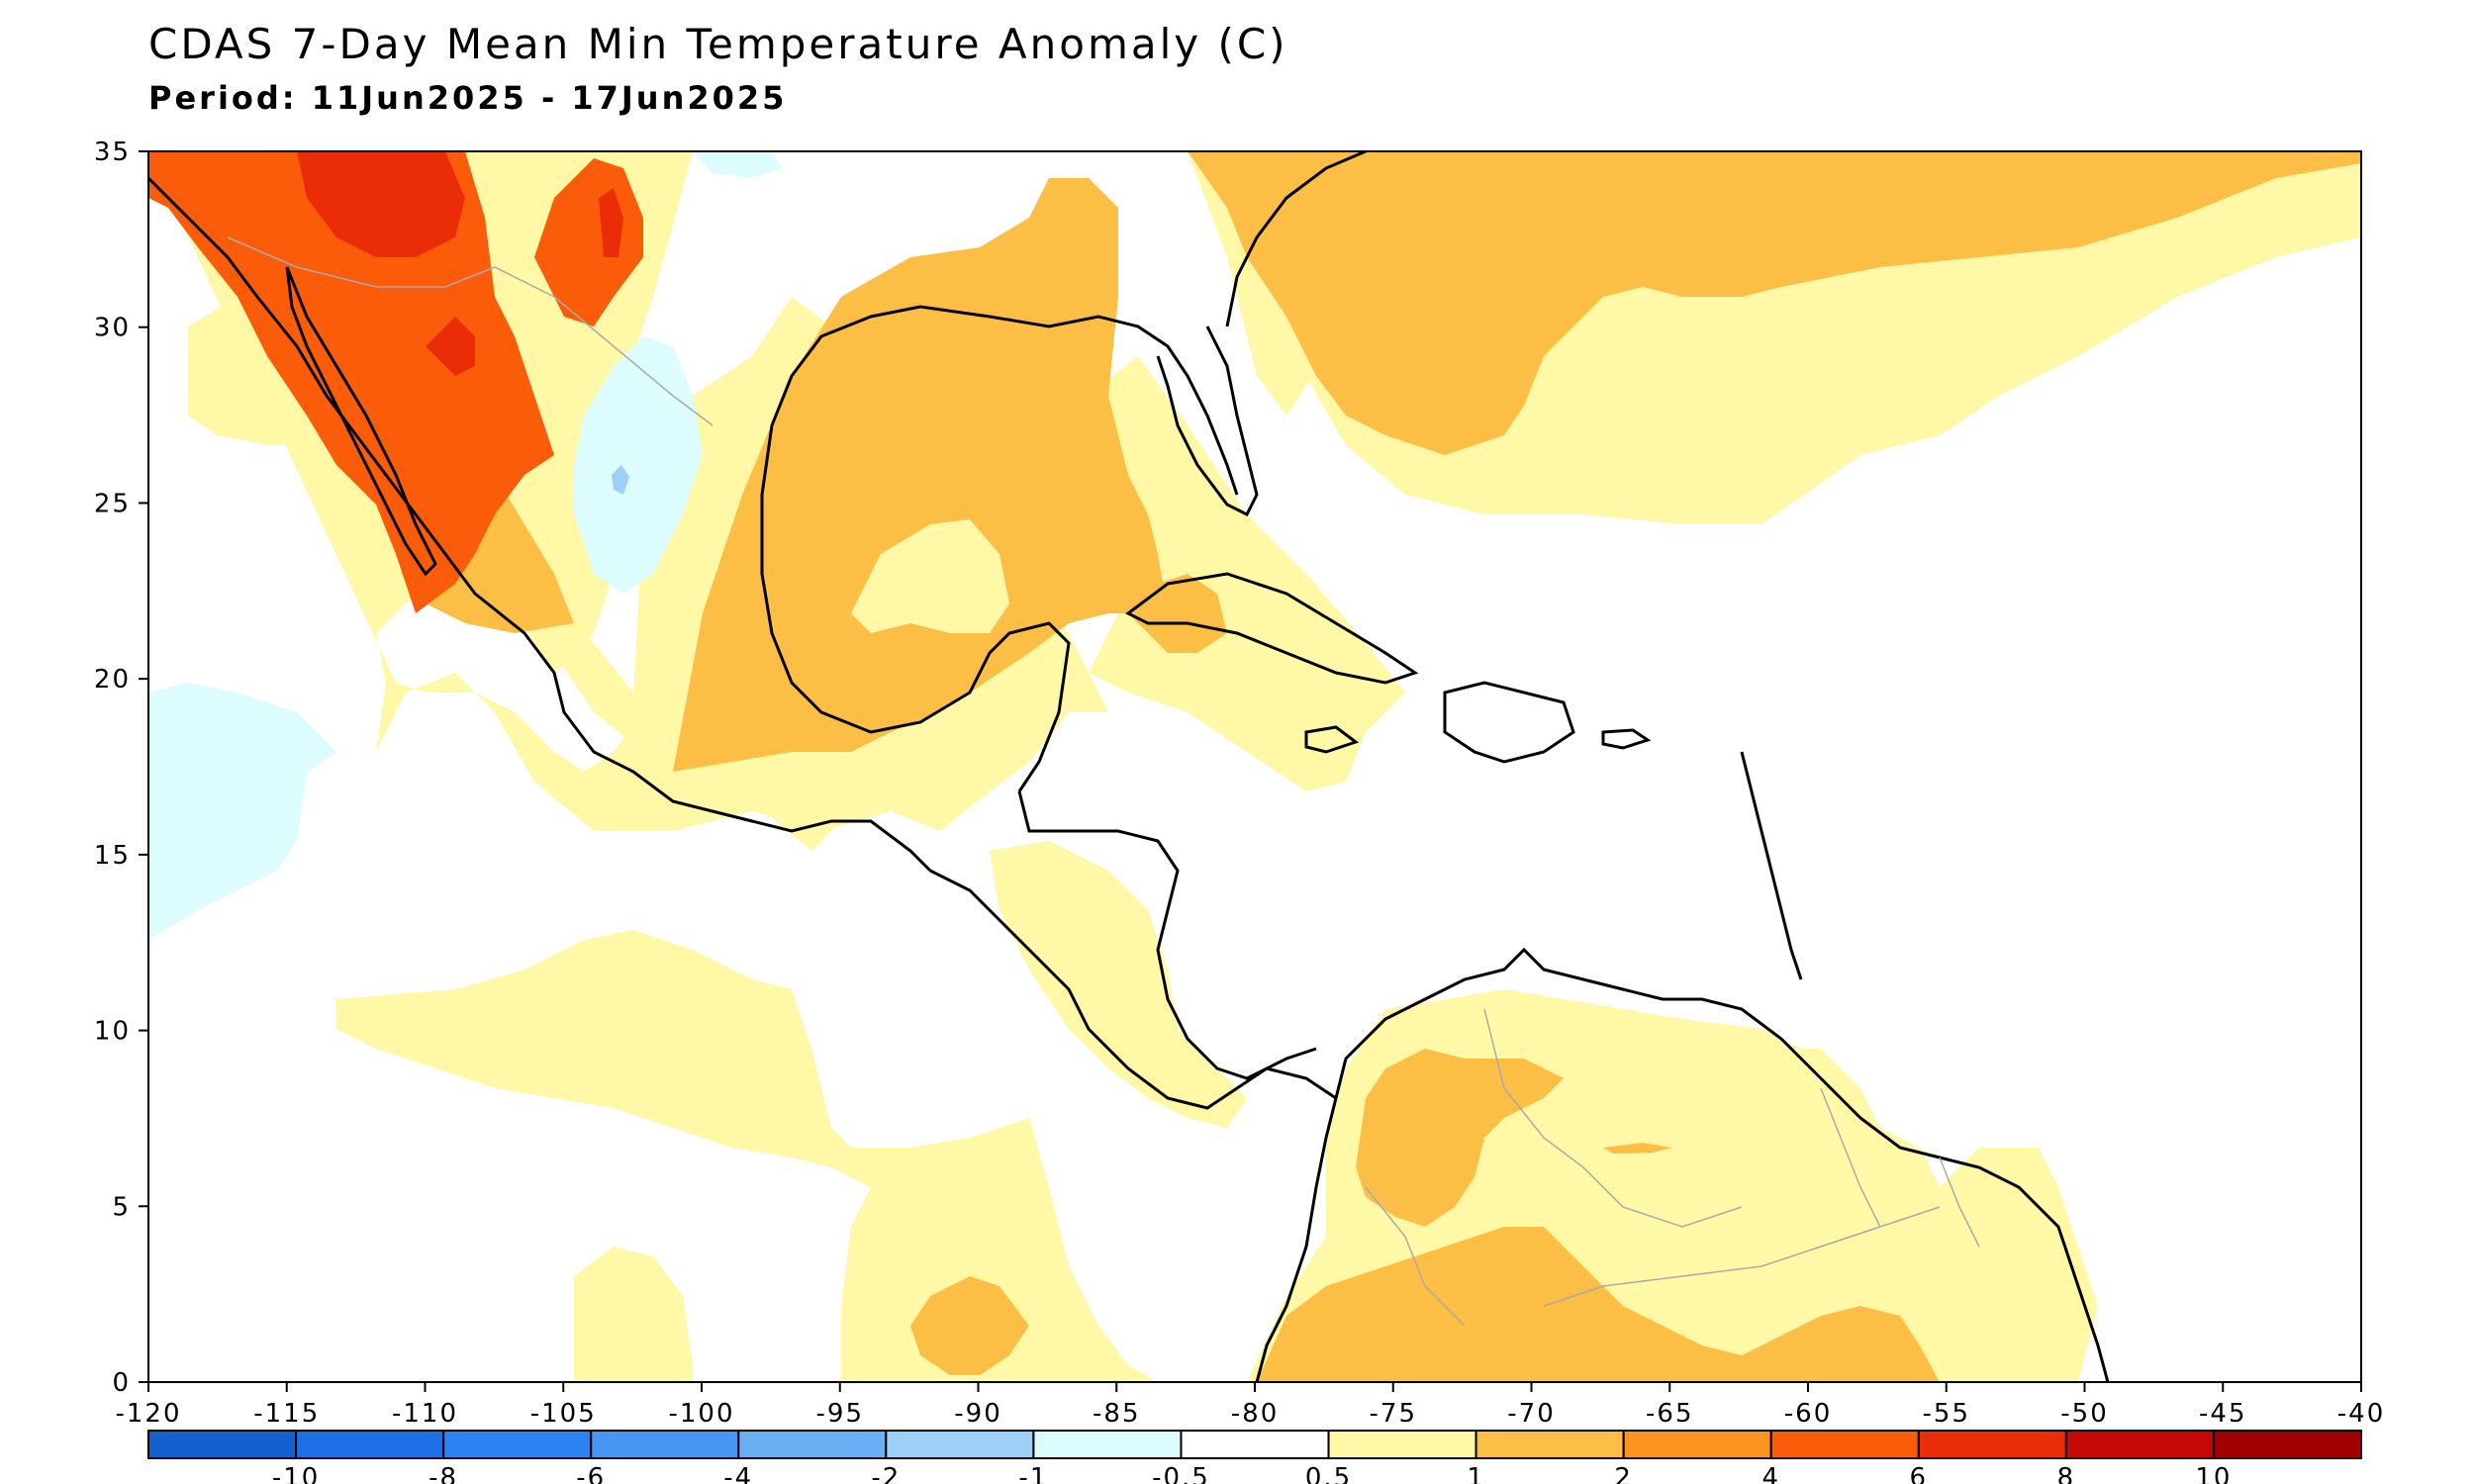 This screenshot has height=1484, width=2474. What do you see at coordinates (1509, 722) in the screenshot?
I see `coastline-hispaniola` at bounding box center [1509, 722].